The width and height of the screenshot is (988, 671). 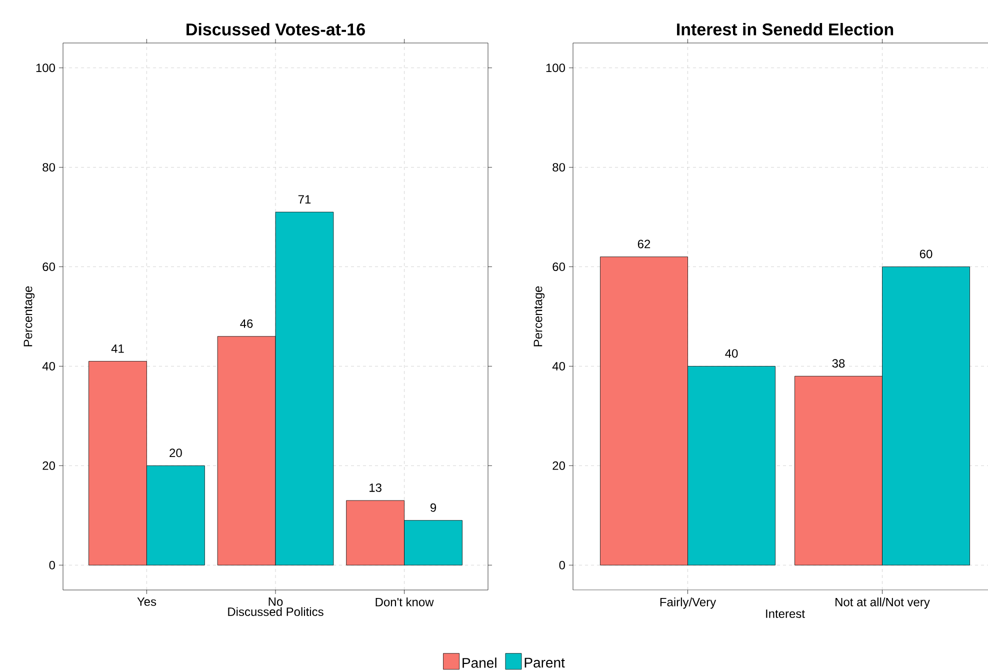 What do you see at coordinates (405, 602) in the screenshot?
I see `x-tick-label: Don't know` at bounding box center [405, 602].